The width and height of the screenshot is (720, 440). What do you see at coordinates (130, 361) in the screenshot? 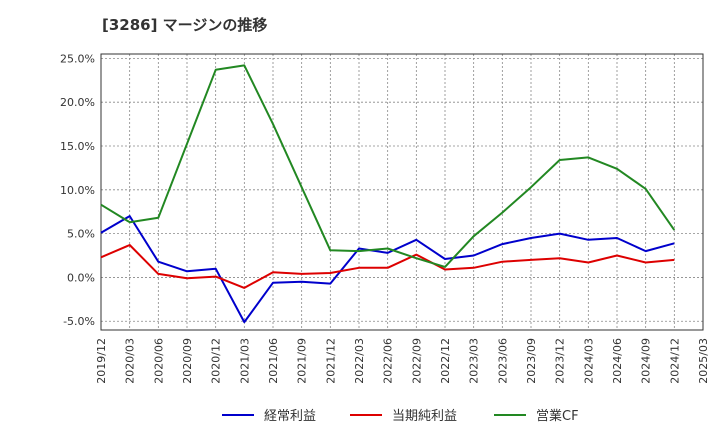
I see `x-tick-label: 2020/03` at bounding box center [130, 361].